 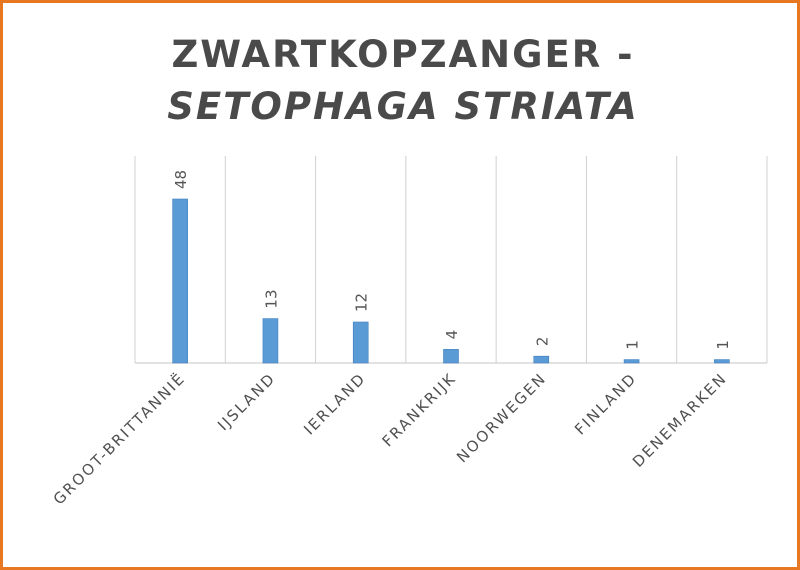 I want to click on data-label-1: 13, so click(x=271, y=298).